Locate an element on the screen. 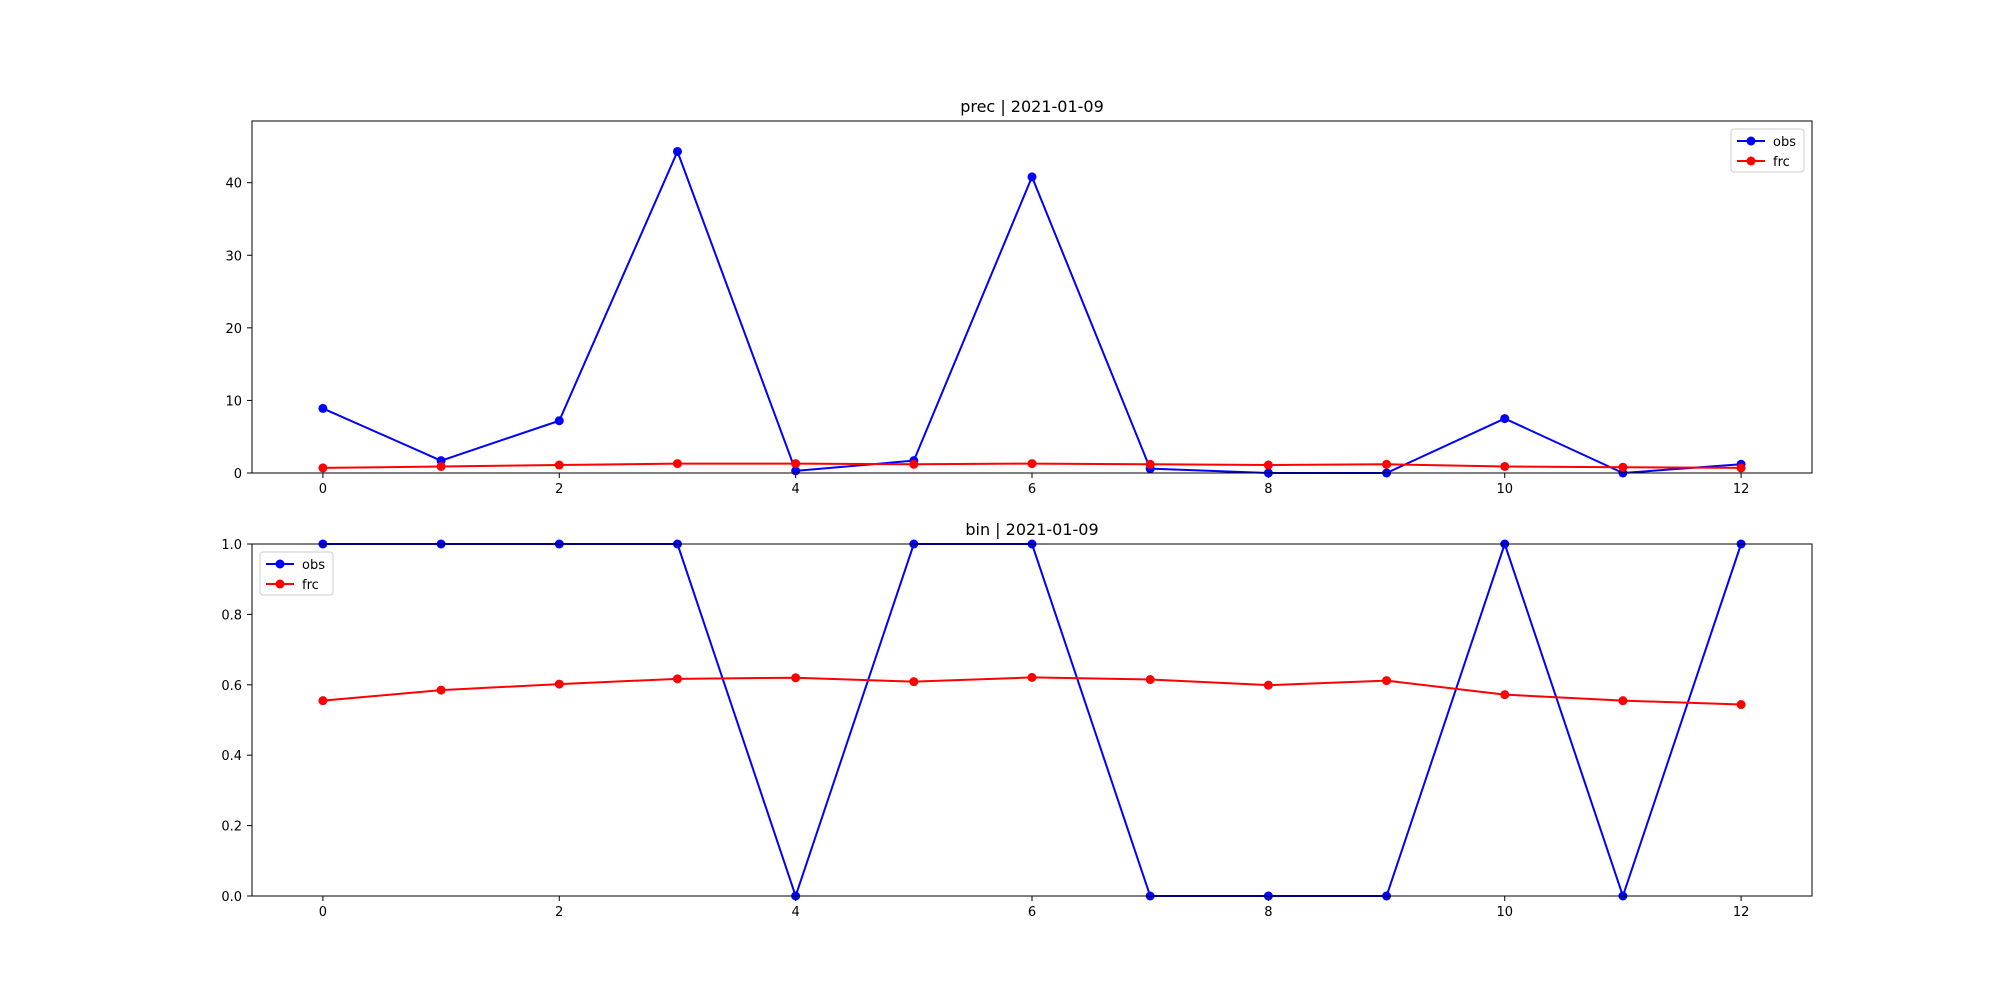 This screenshot has height=1000, width=2000. chart-title: bin | 2021-01-09 is located at coordinates (1031, 529).